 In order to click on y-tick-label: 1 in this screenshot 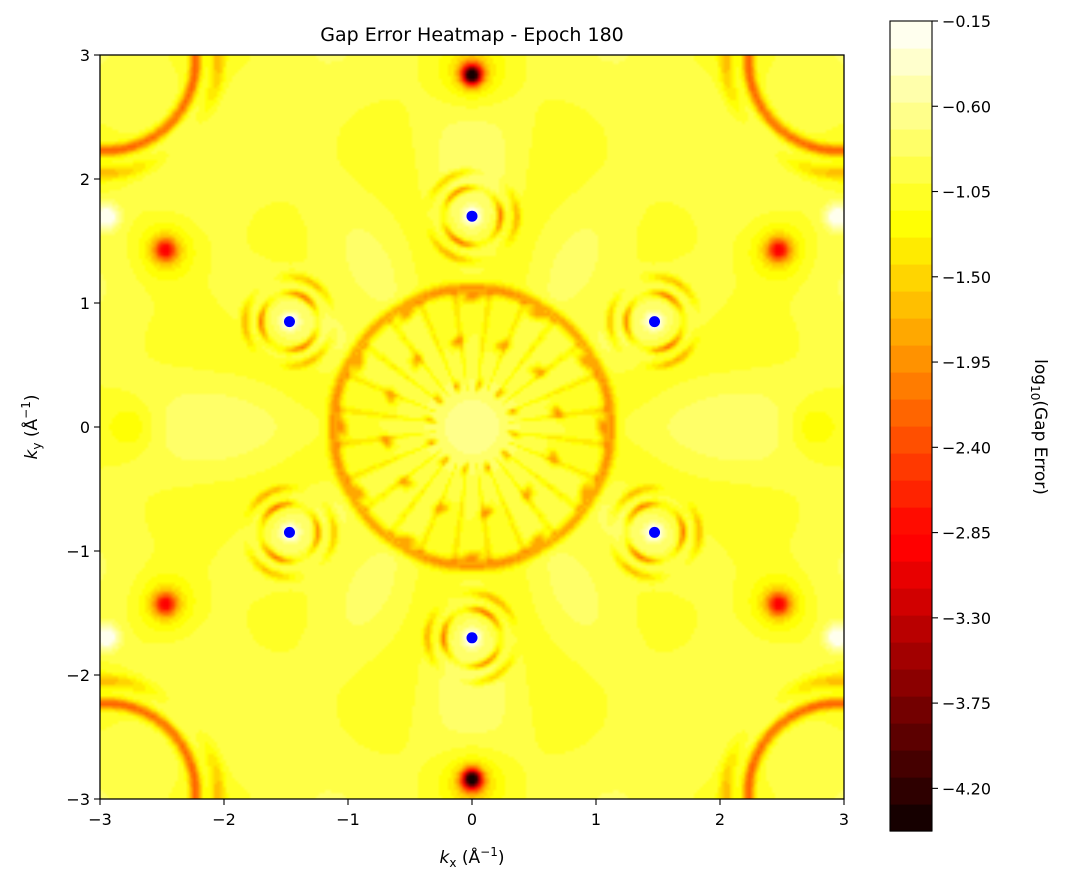, I will do `click(85, 303)`.